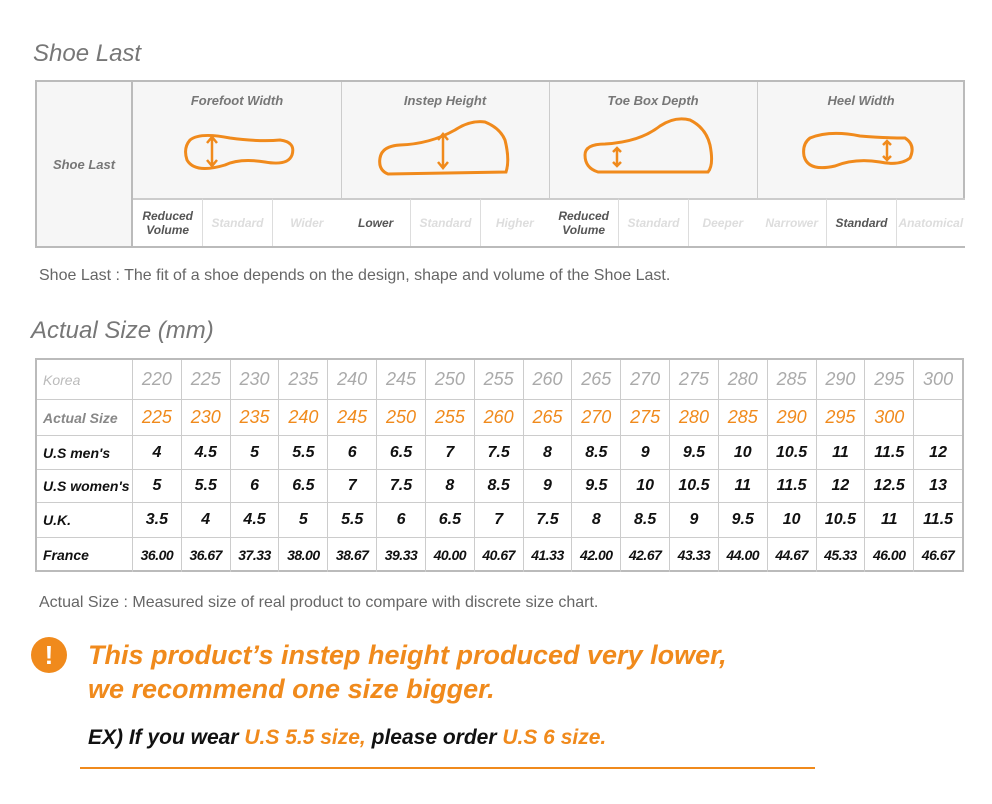 This screenshot has height=804, width=992. I want to click on row-label: France, so click(84, 554).